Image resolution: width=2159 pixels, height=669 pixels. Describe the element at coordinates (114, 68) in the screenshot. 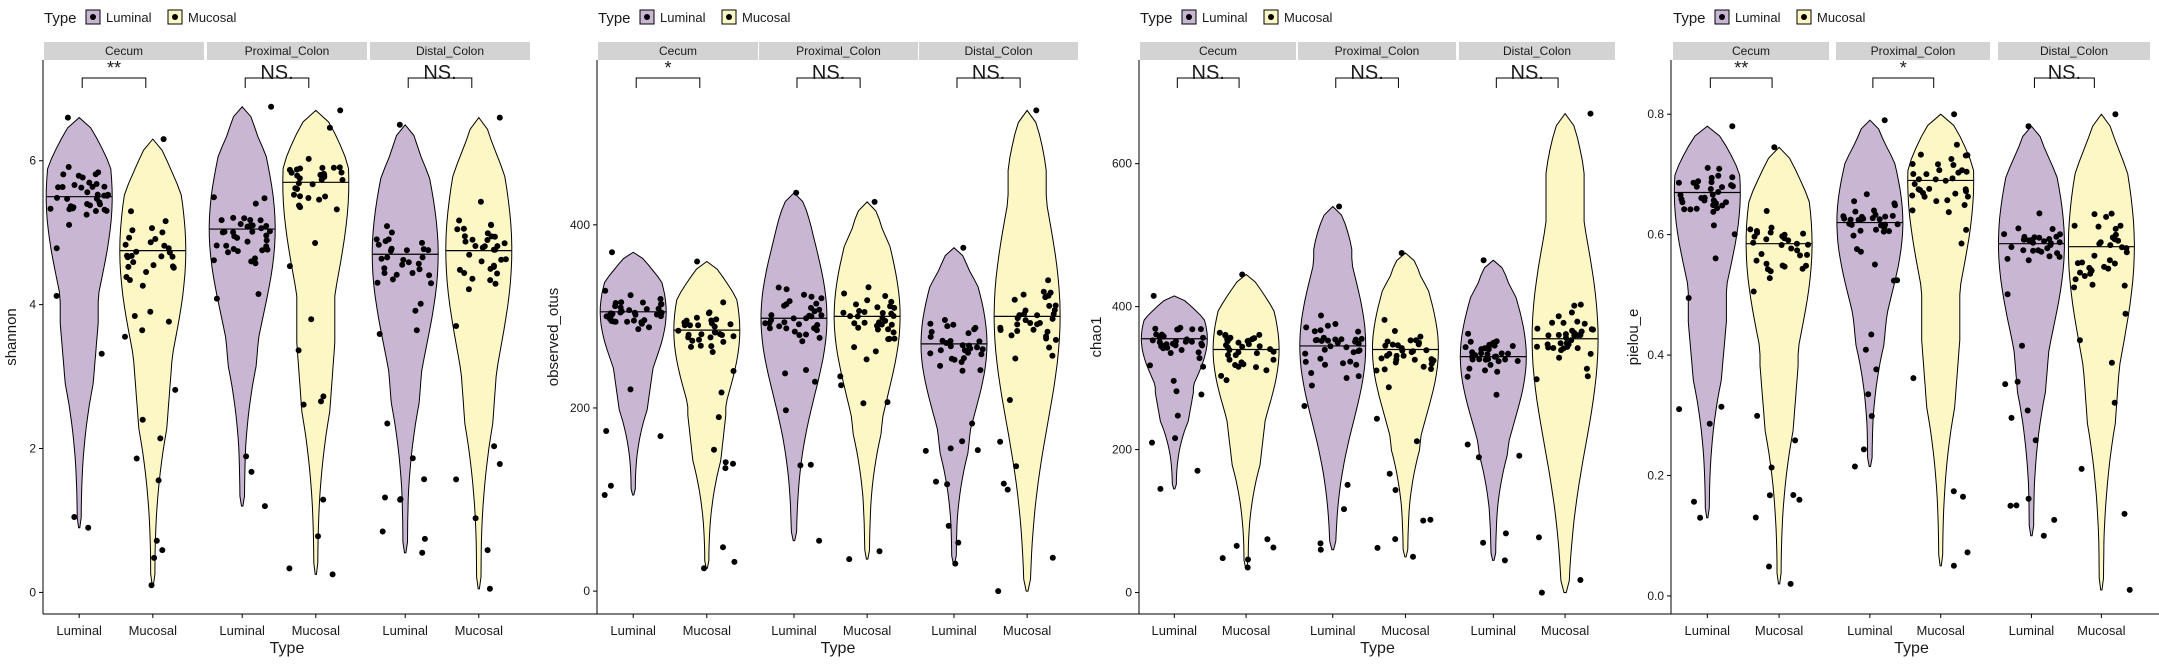

I see `significance-label: **` at that location.